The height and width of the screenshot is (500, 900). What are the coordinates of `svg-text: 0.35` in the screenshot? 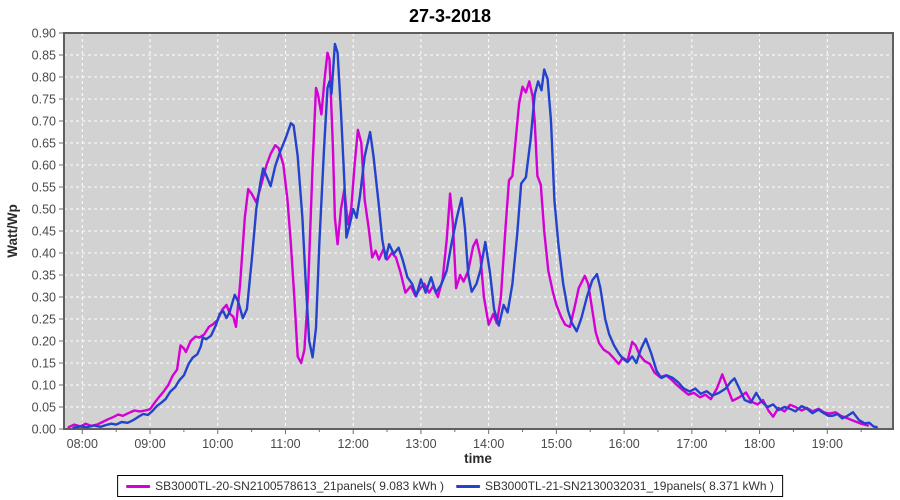 It's located at (44, 276).